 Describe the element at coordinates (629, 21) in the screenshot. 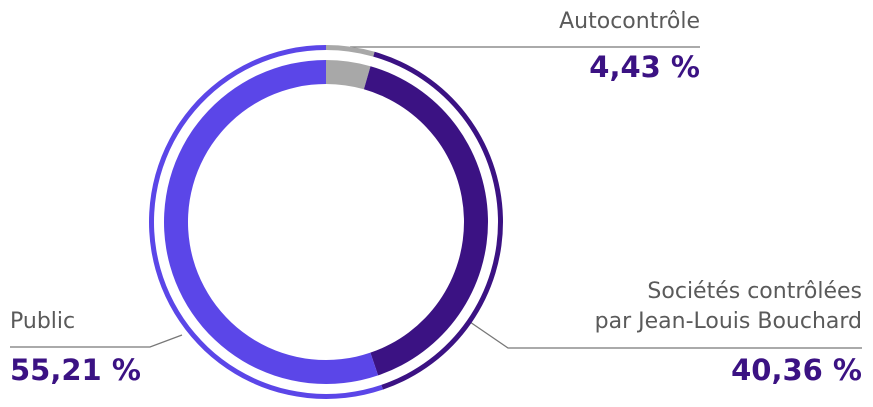

I see `category-label: Autocontrôle` at that location.